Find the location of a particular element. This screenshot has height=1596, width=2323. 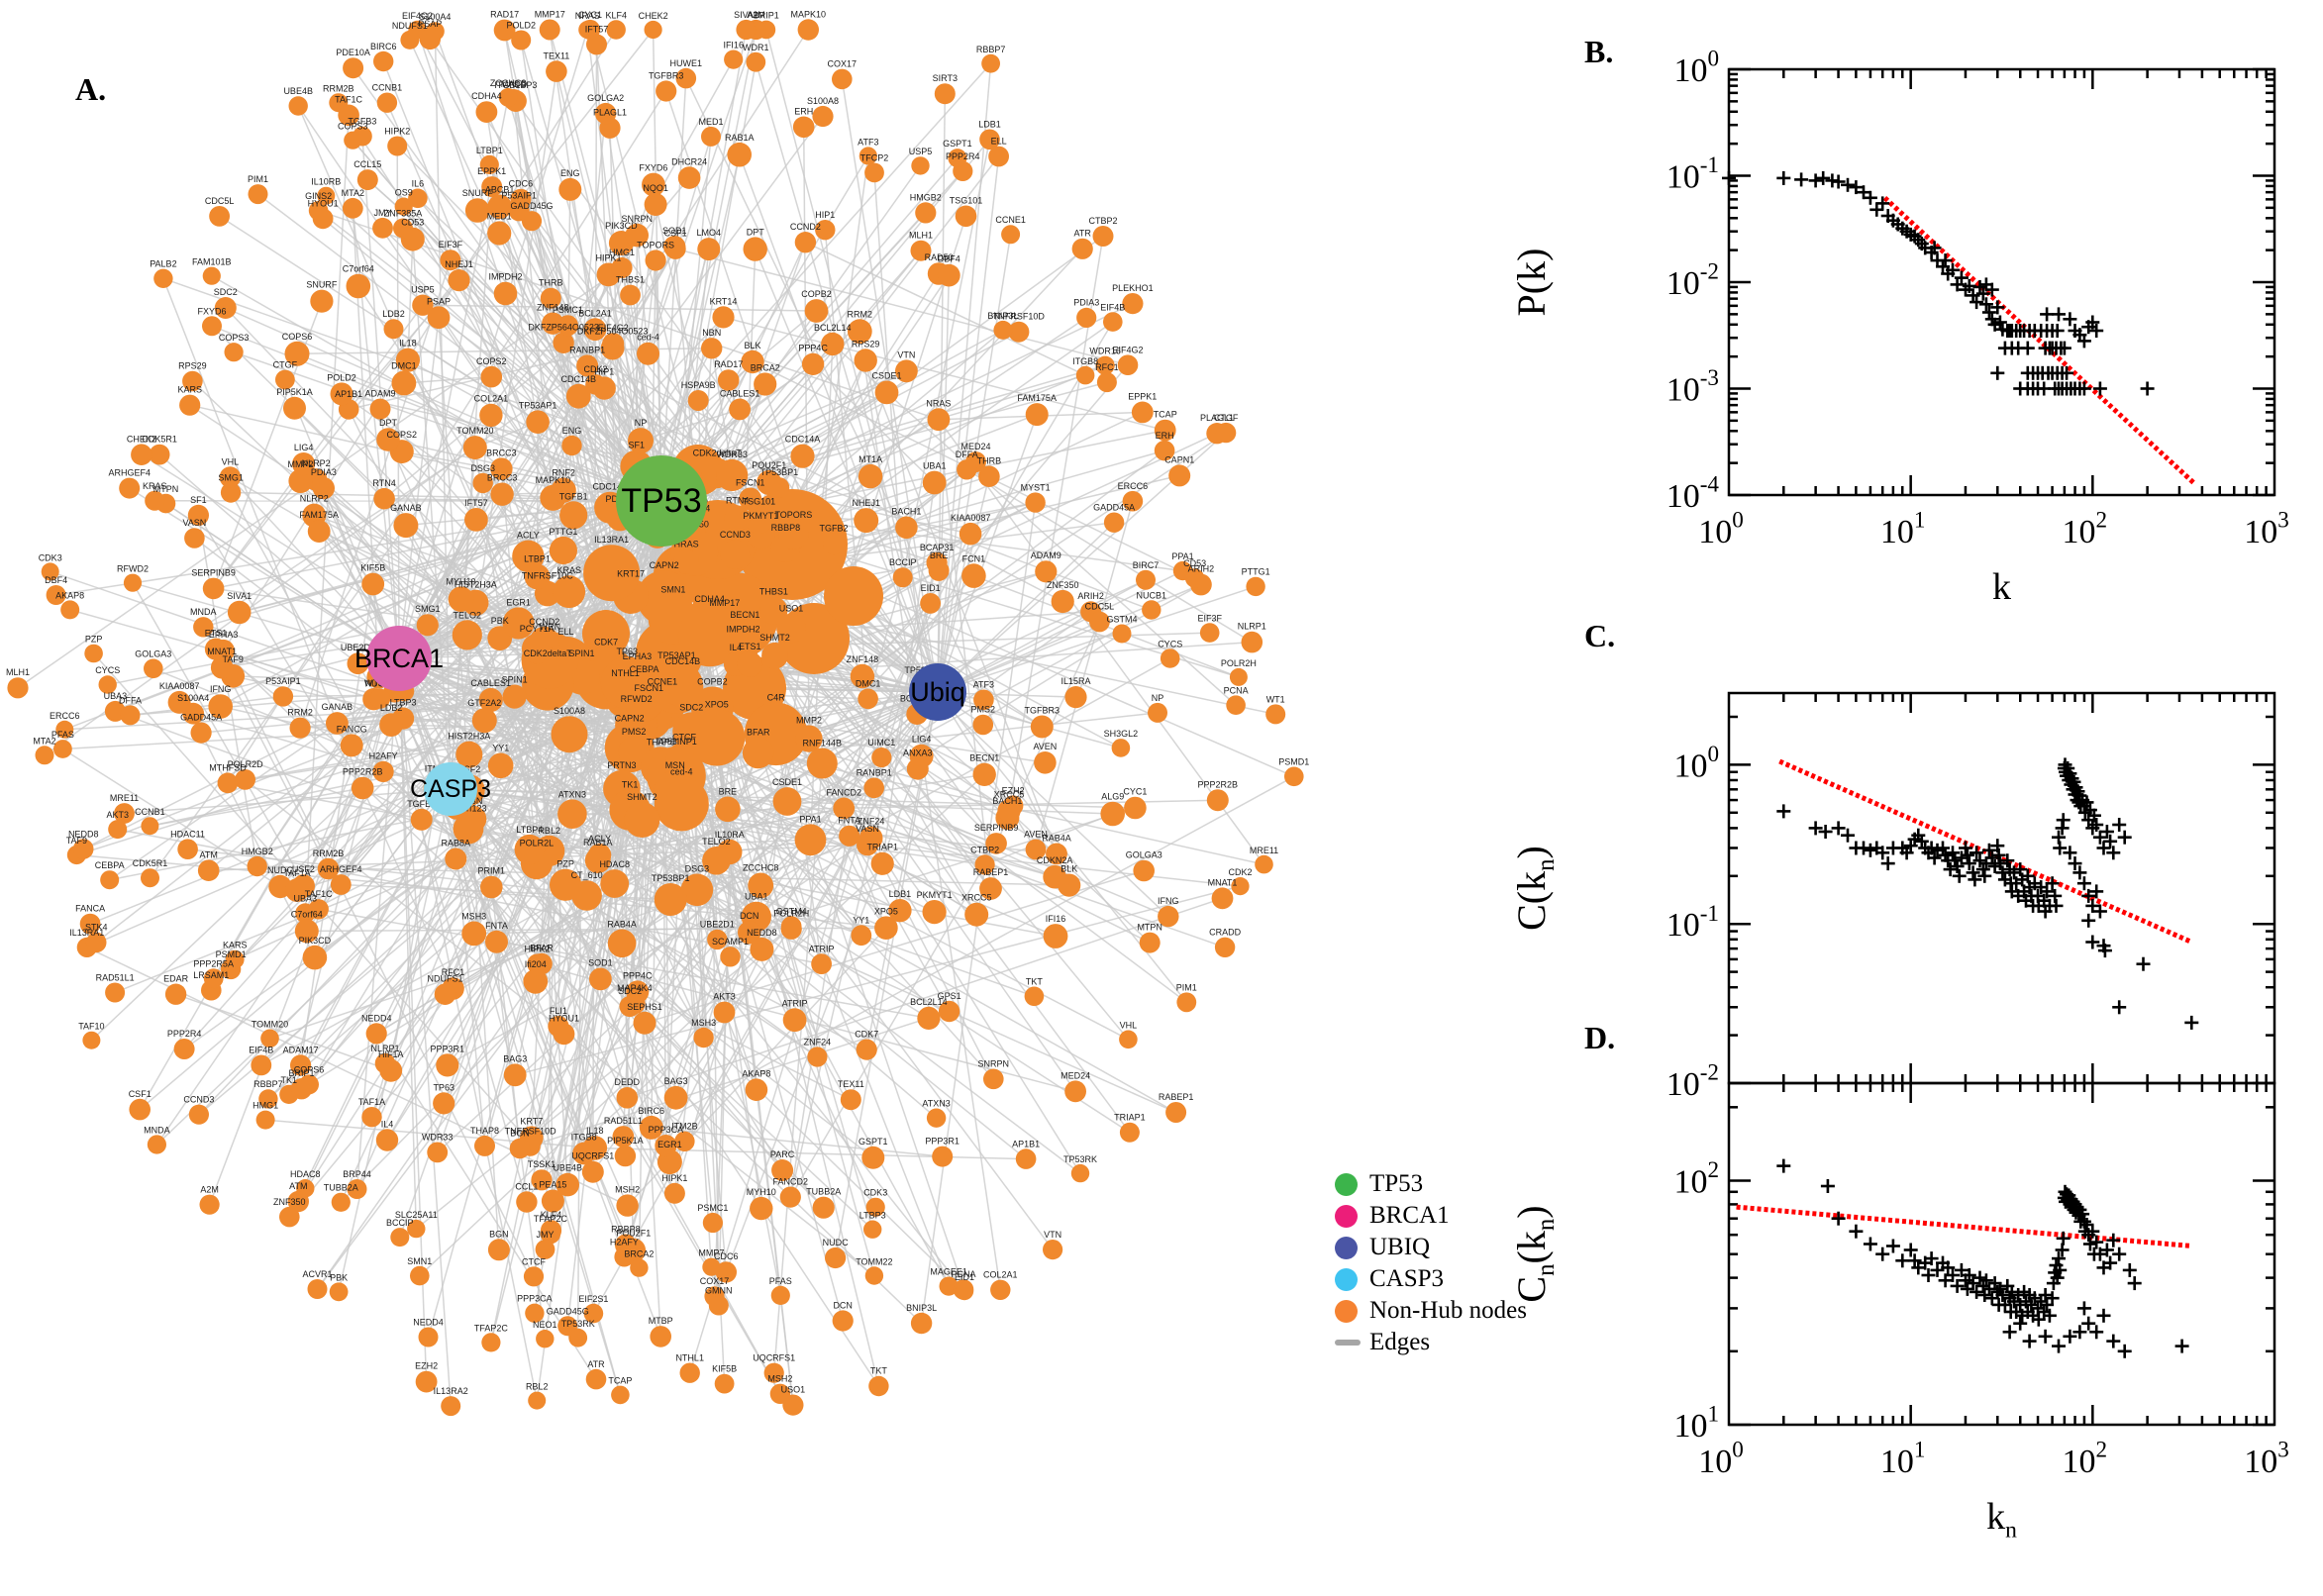

network-node-label: LTBP3 is located at coordinates (403, 703).